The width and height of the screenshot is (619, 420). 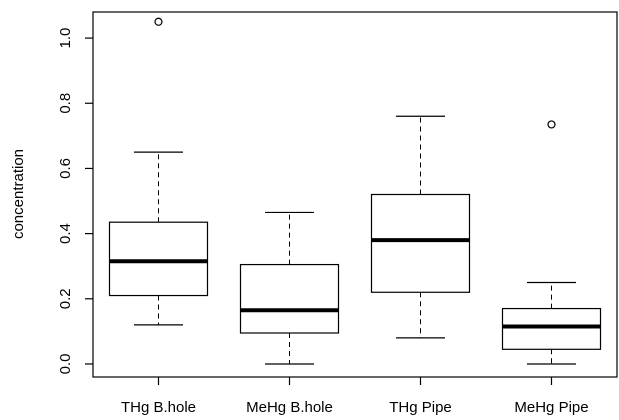 I want to click on y-tick-label: 0.2, so click(x=65, y=298).